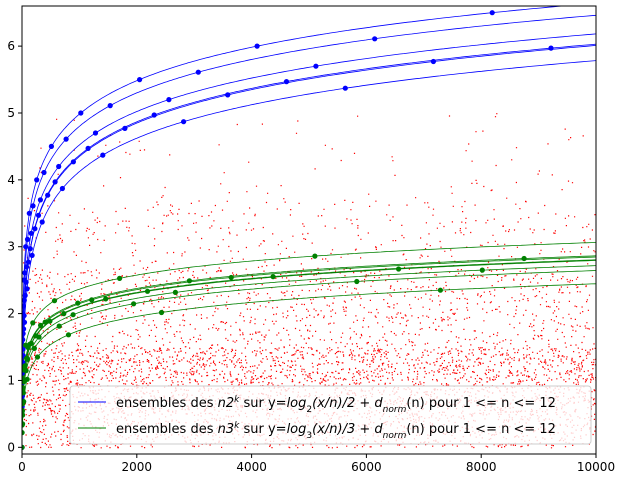 The width and height of the screenshot is (621, 478). I want to click on y-tick-label: 4, so click(11, 180).